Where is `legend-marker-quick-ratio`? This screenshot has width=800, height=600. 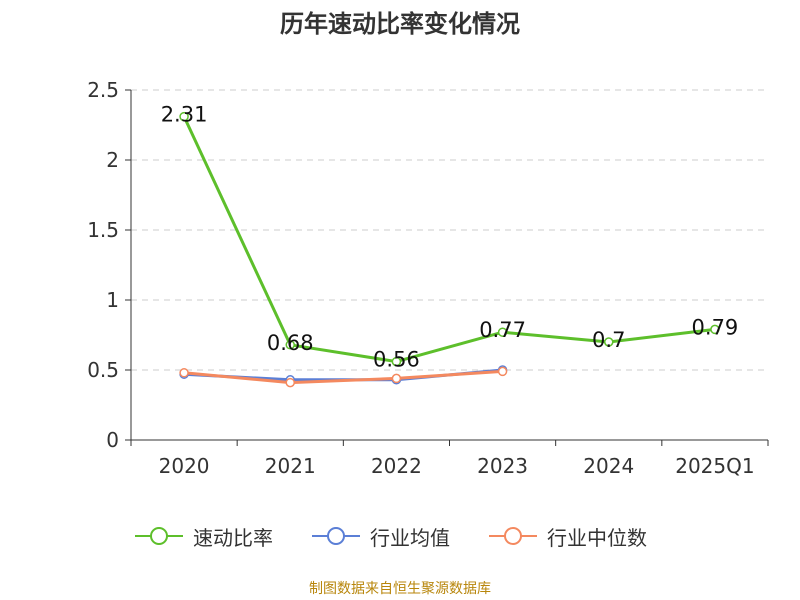 legend-marker-quick-ratio is located at coordinates (159, 536).